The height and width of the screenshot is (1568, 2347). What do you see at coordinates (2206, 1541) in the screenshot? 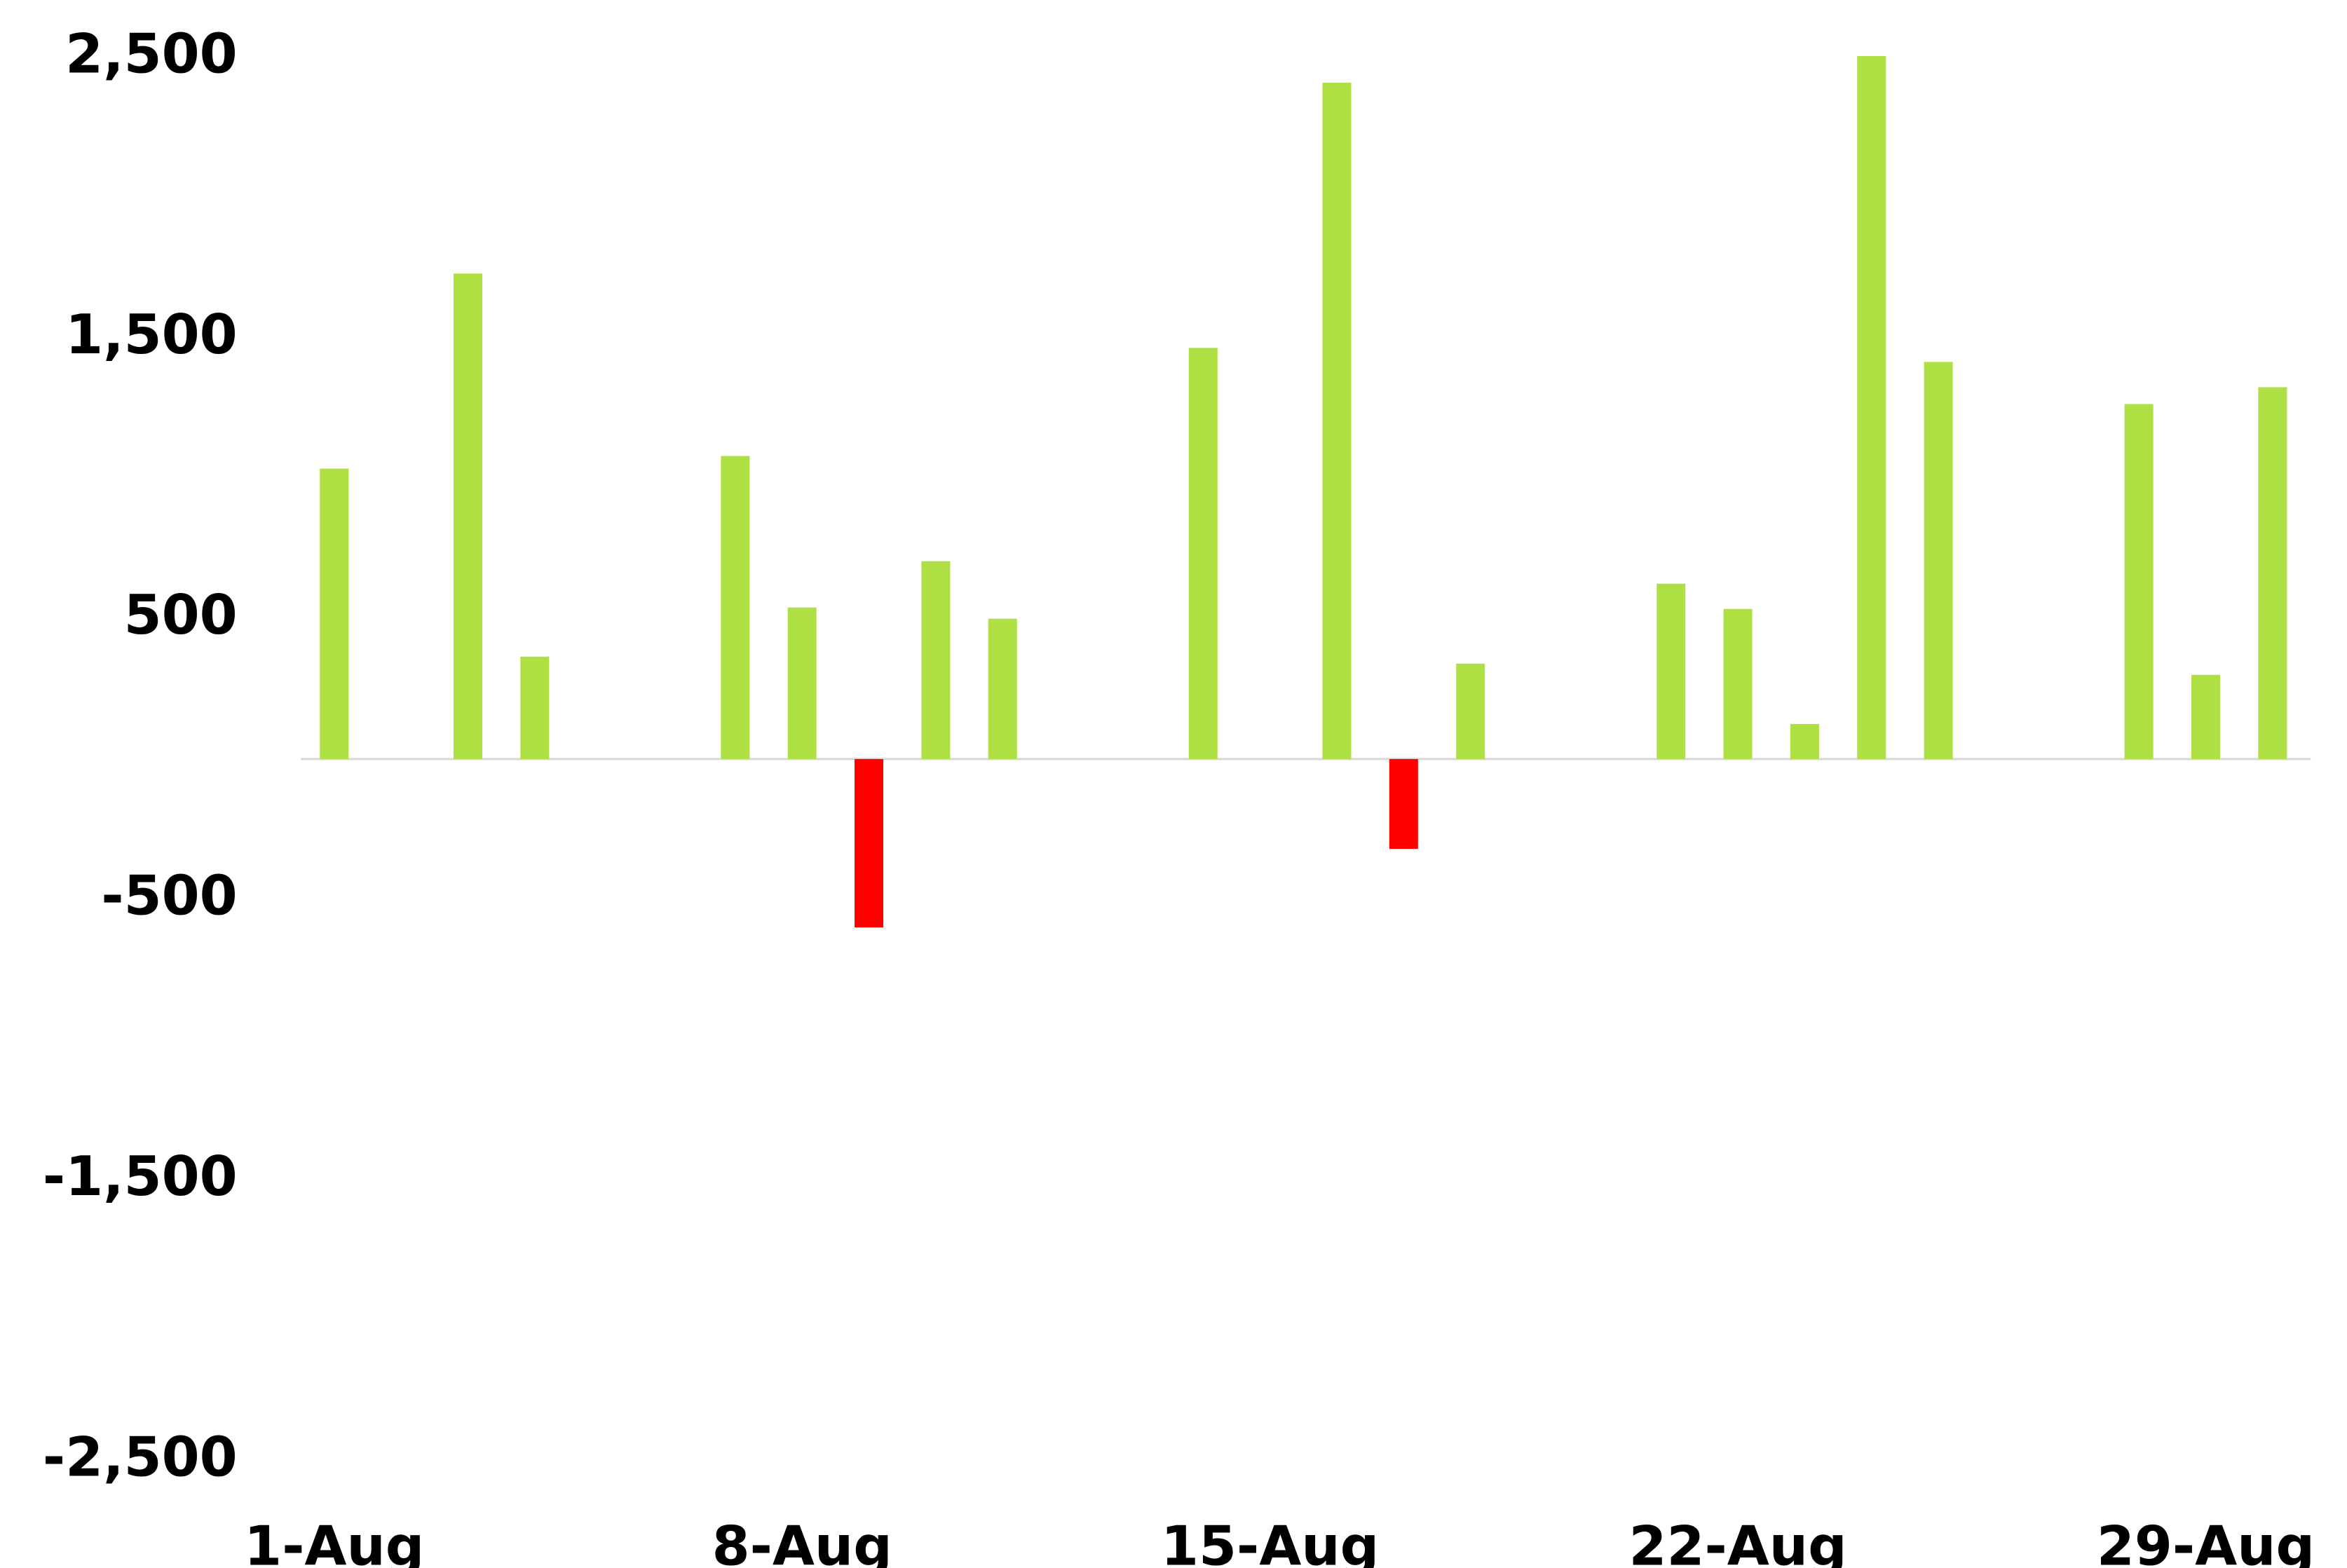
I see `x-tick-label: 29-Aug` at bounding box center [2206, 1541].